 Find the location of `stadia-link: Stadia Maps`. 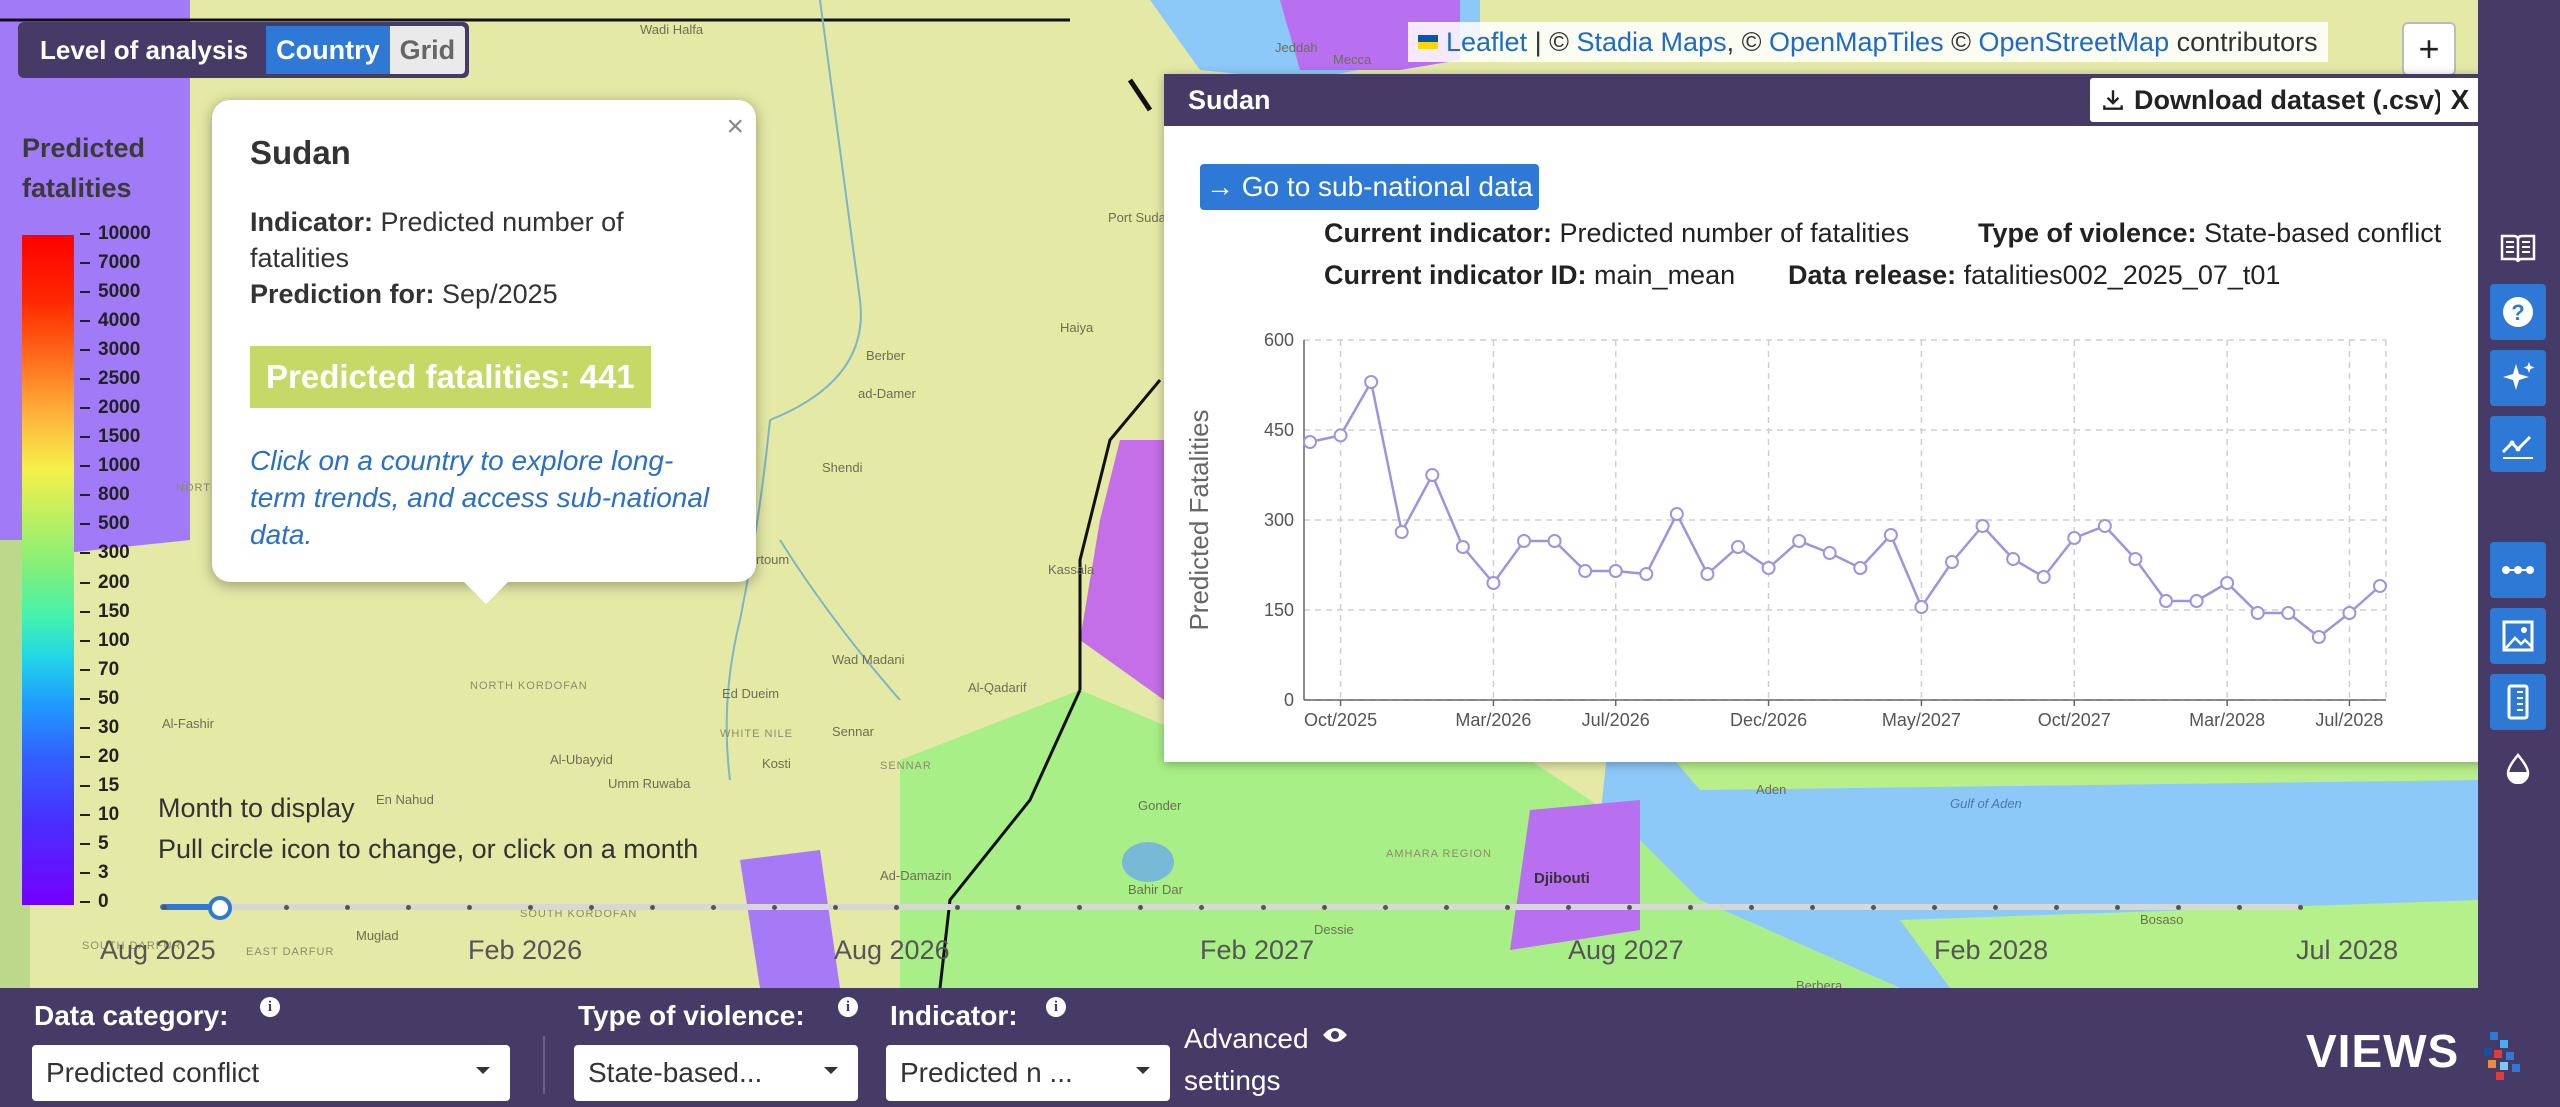

stadia-link: Stadia Maps is located at coordinates (1651, 41).